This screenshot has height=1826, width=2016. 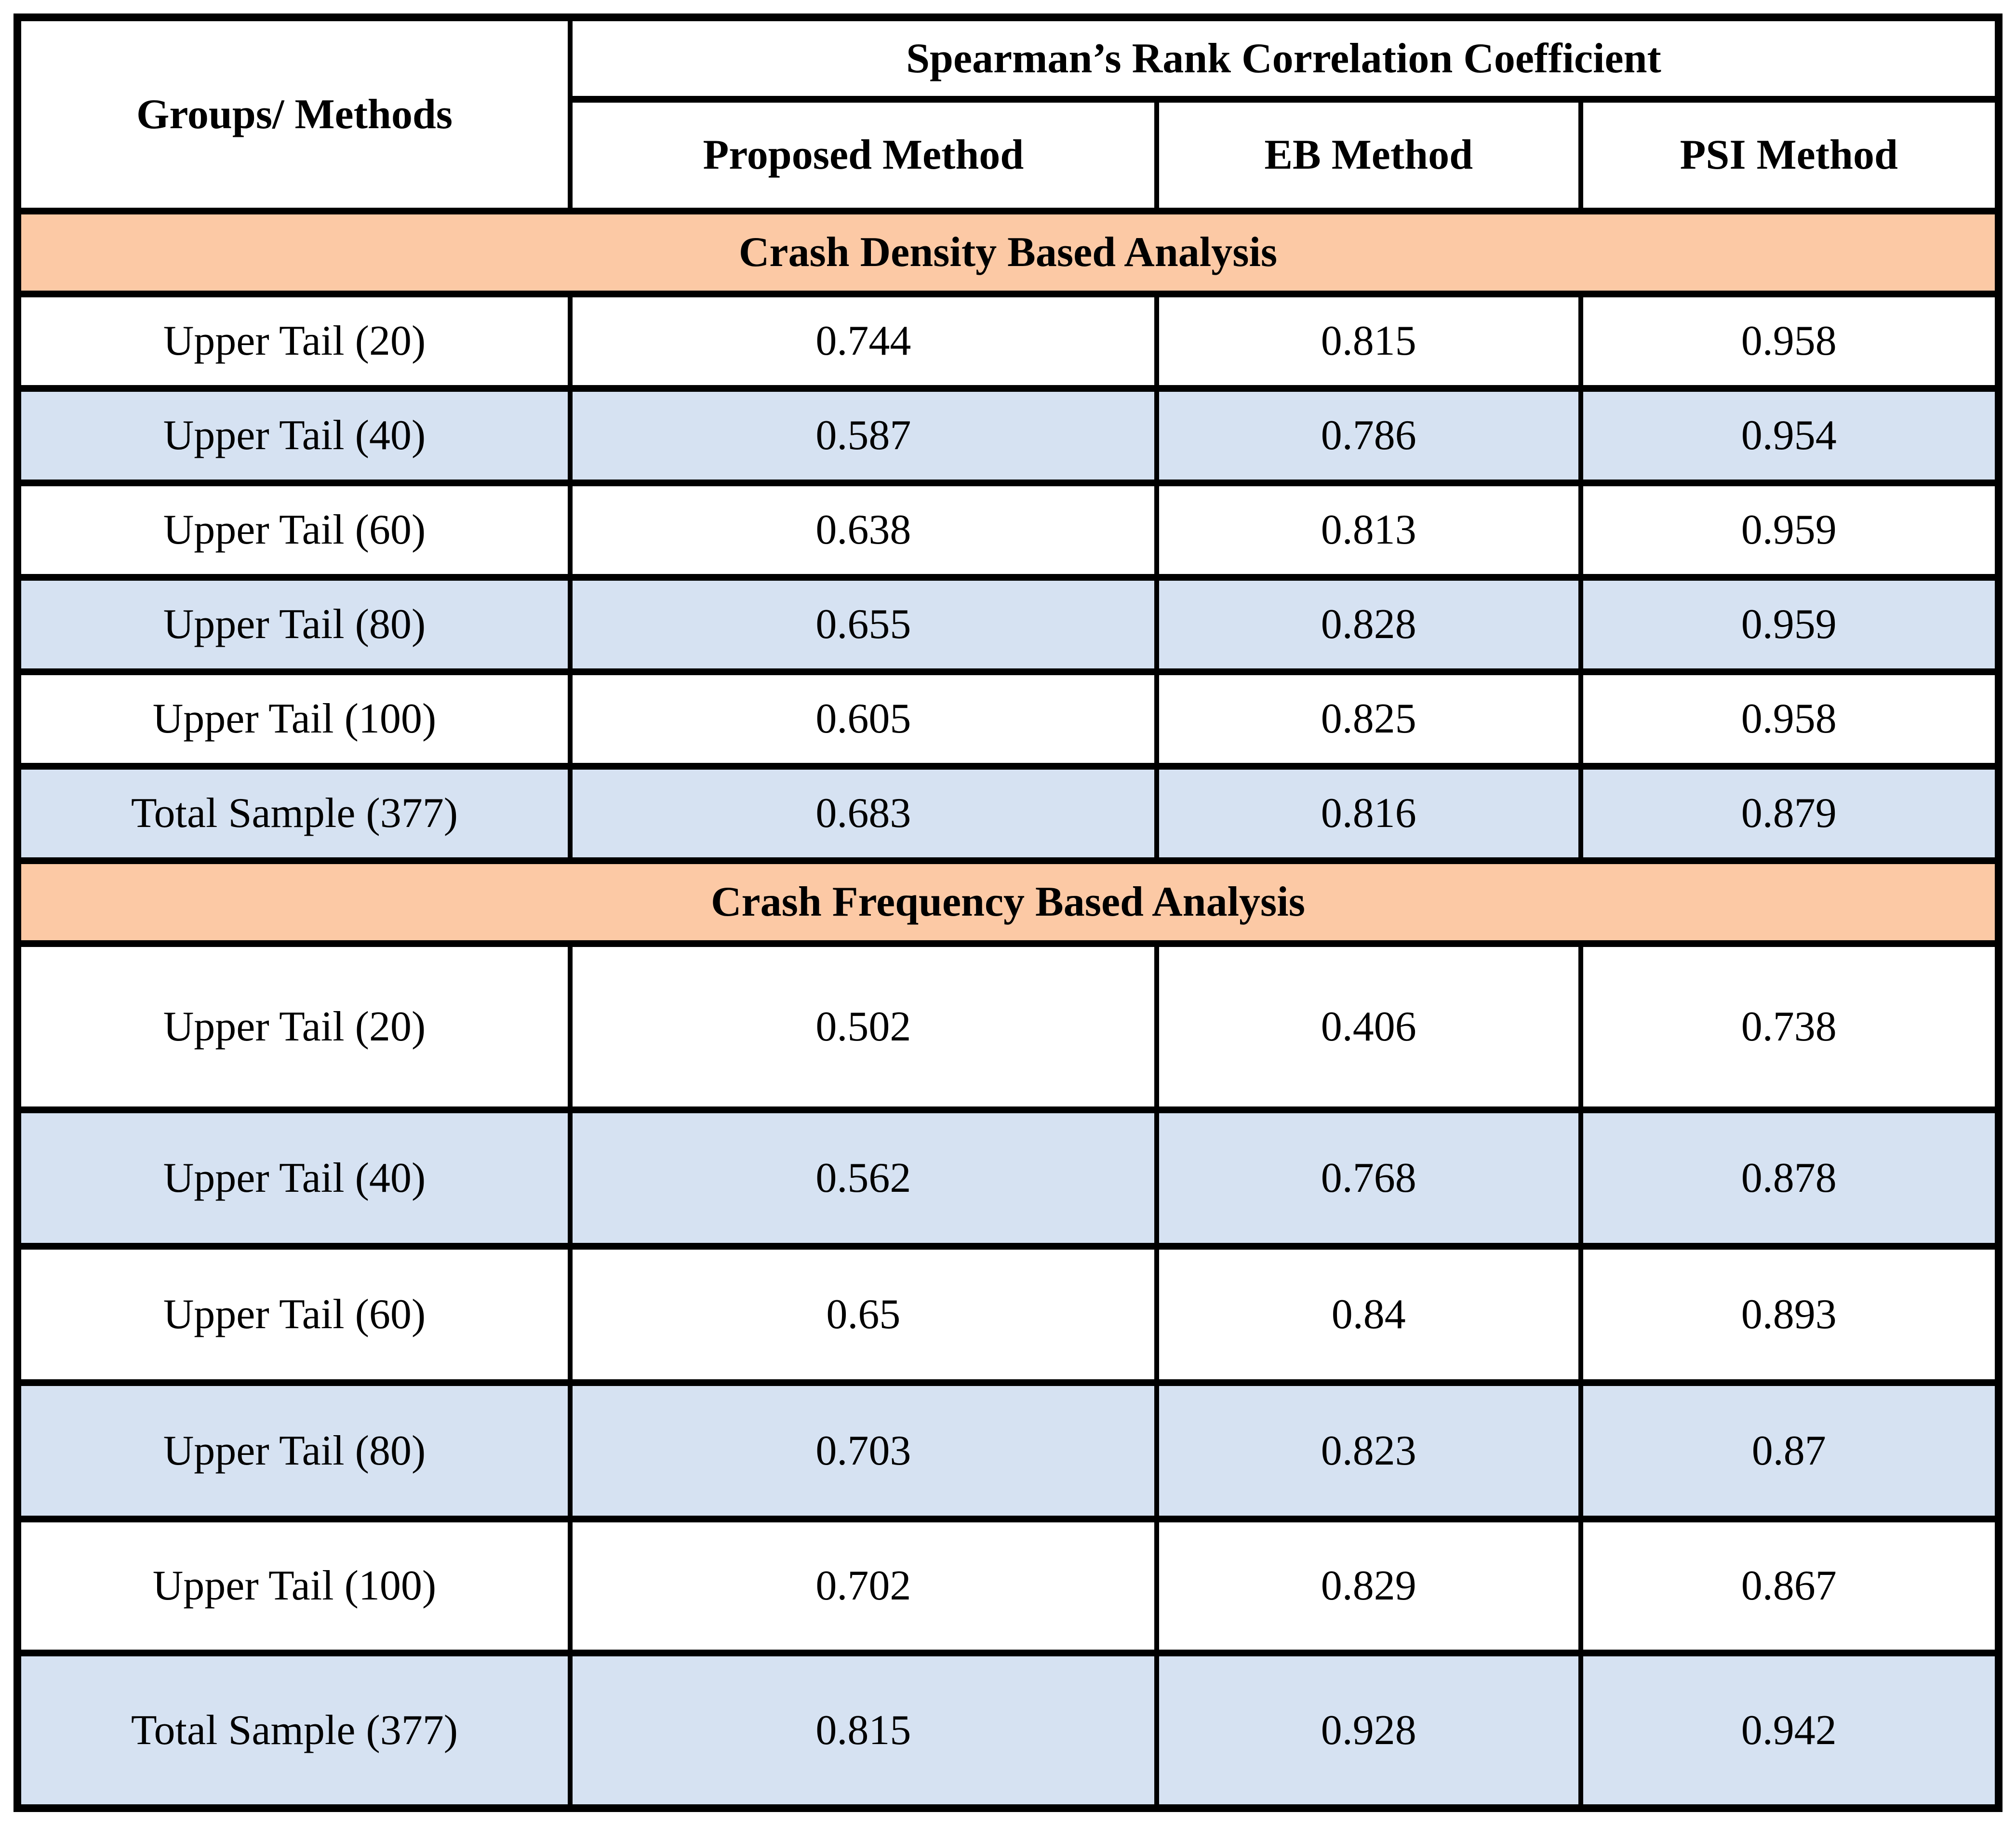 What do you see at coordinates (1368, 530) in the screenshot?
I see `value-cell: 0.813` at bounding box center [1368, 530].